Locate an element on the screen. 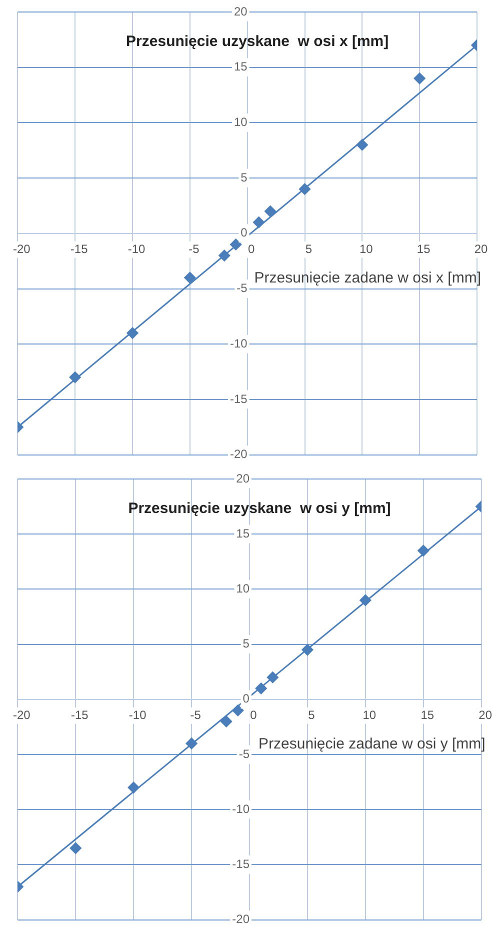 The height and width of the screenshot is (931, 497). y-axis-title: Przesunięcie uzyskane w osi x [mm] is located at coordinates (257, 41).